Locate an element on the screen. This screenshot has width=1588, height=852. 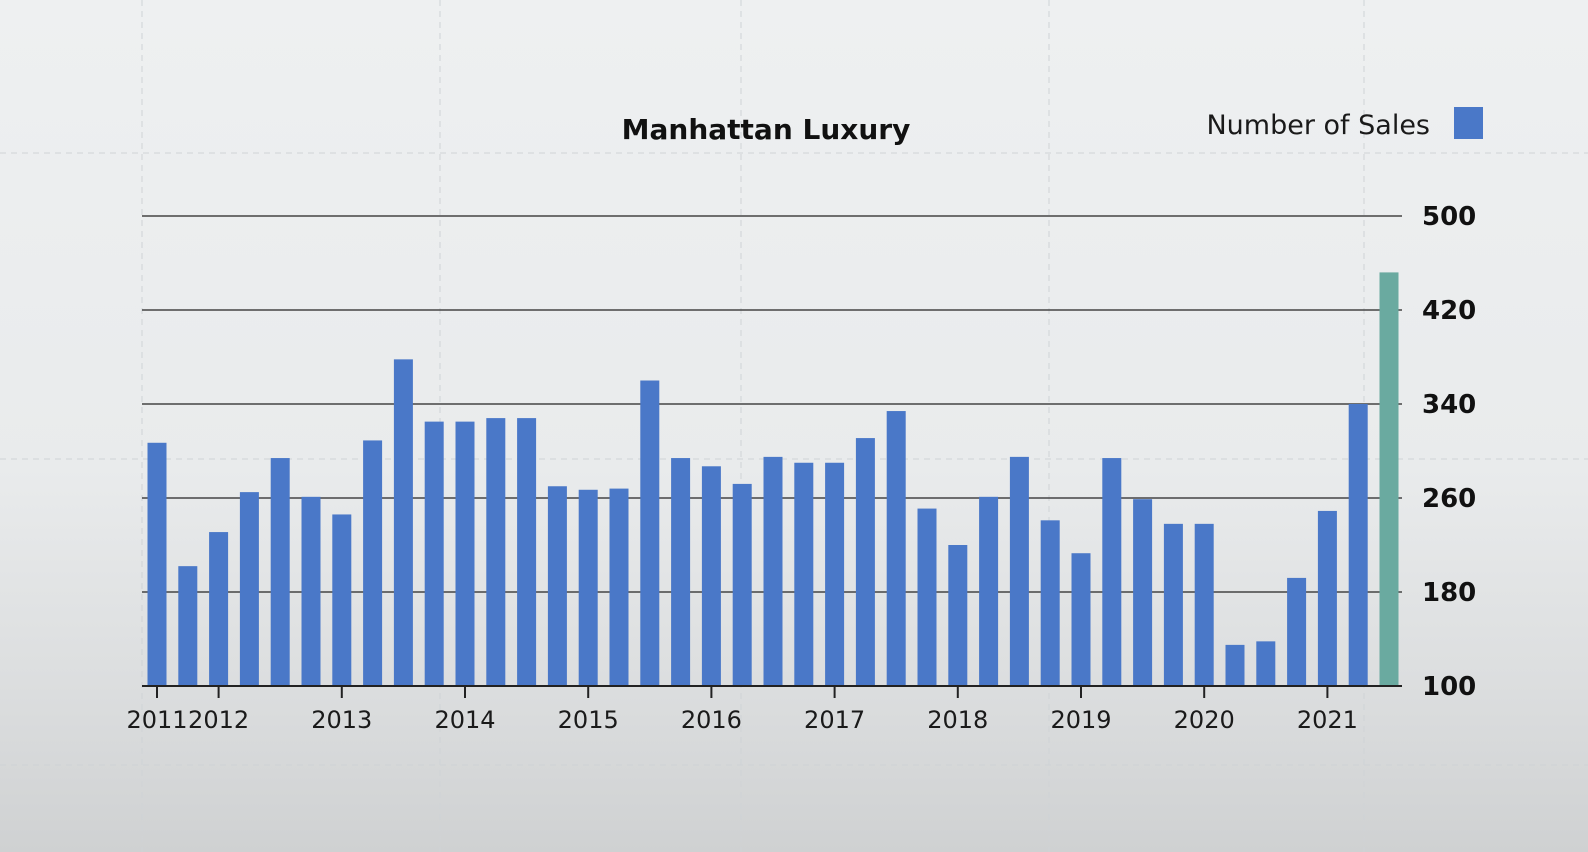
y-tick-label: 420 is located at coordinates (1449, 311).